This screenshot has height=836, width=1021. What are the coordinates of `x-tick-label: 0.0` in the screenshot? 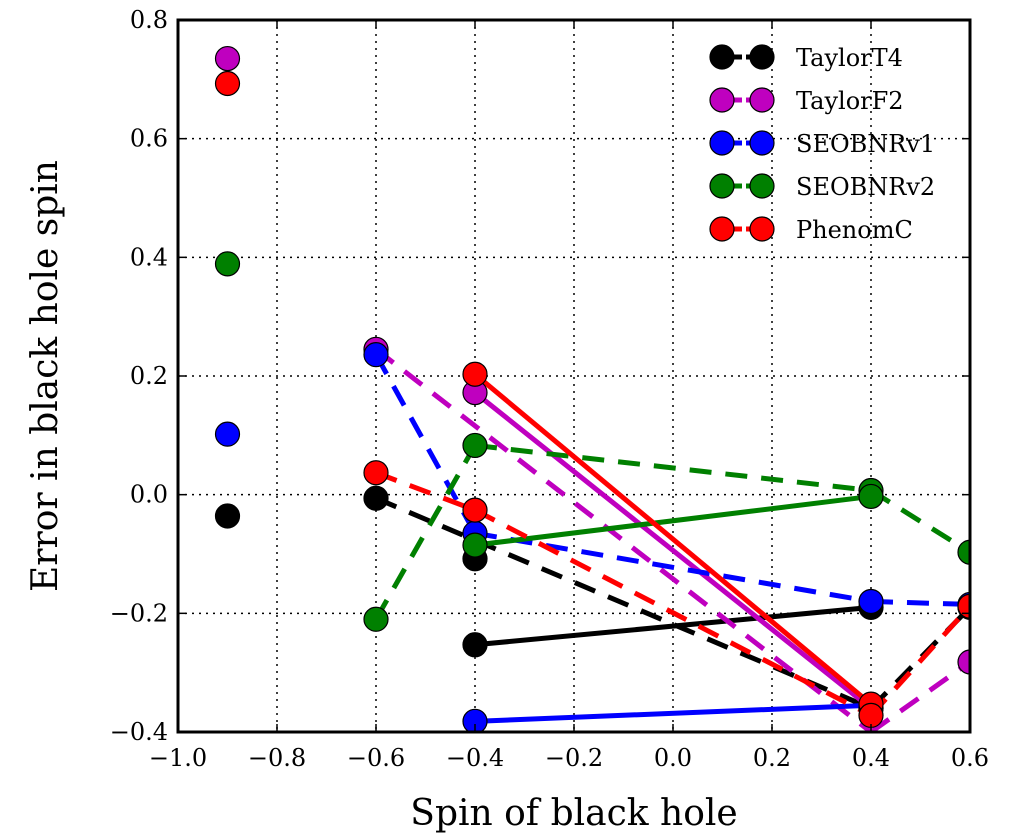 It's located at (673, 758).